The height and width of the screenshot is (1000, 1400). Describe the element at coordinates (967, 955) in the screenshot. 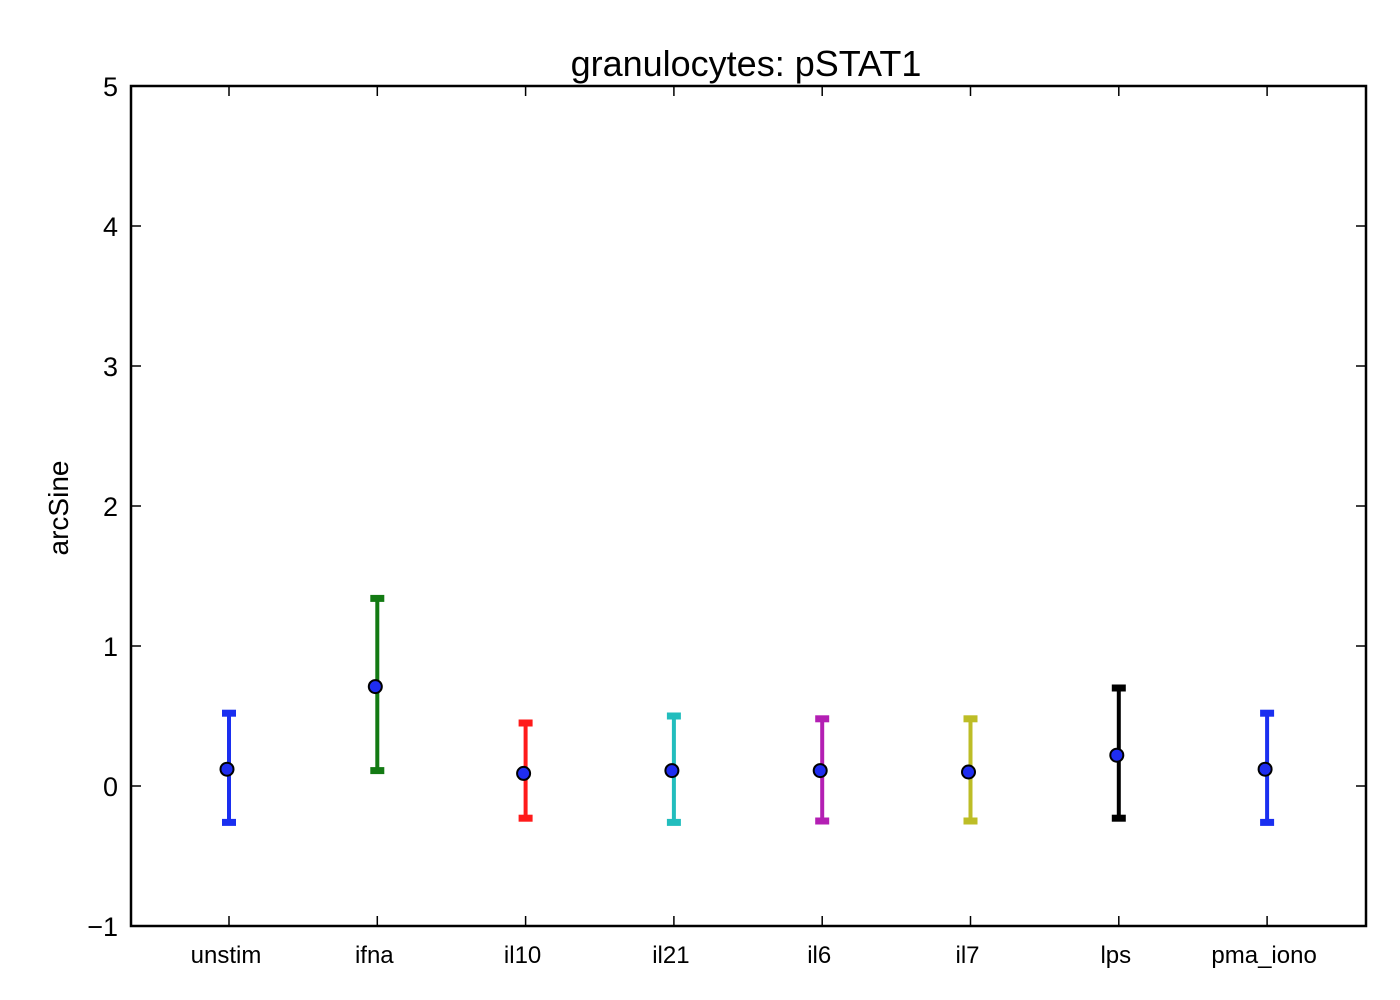

I see `x-tick-label: il7` at that location.